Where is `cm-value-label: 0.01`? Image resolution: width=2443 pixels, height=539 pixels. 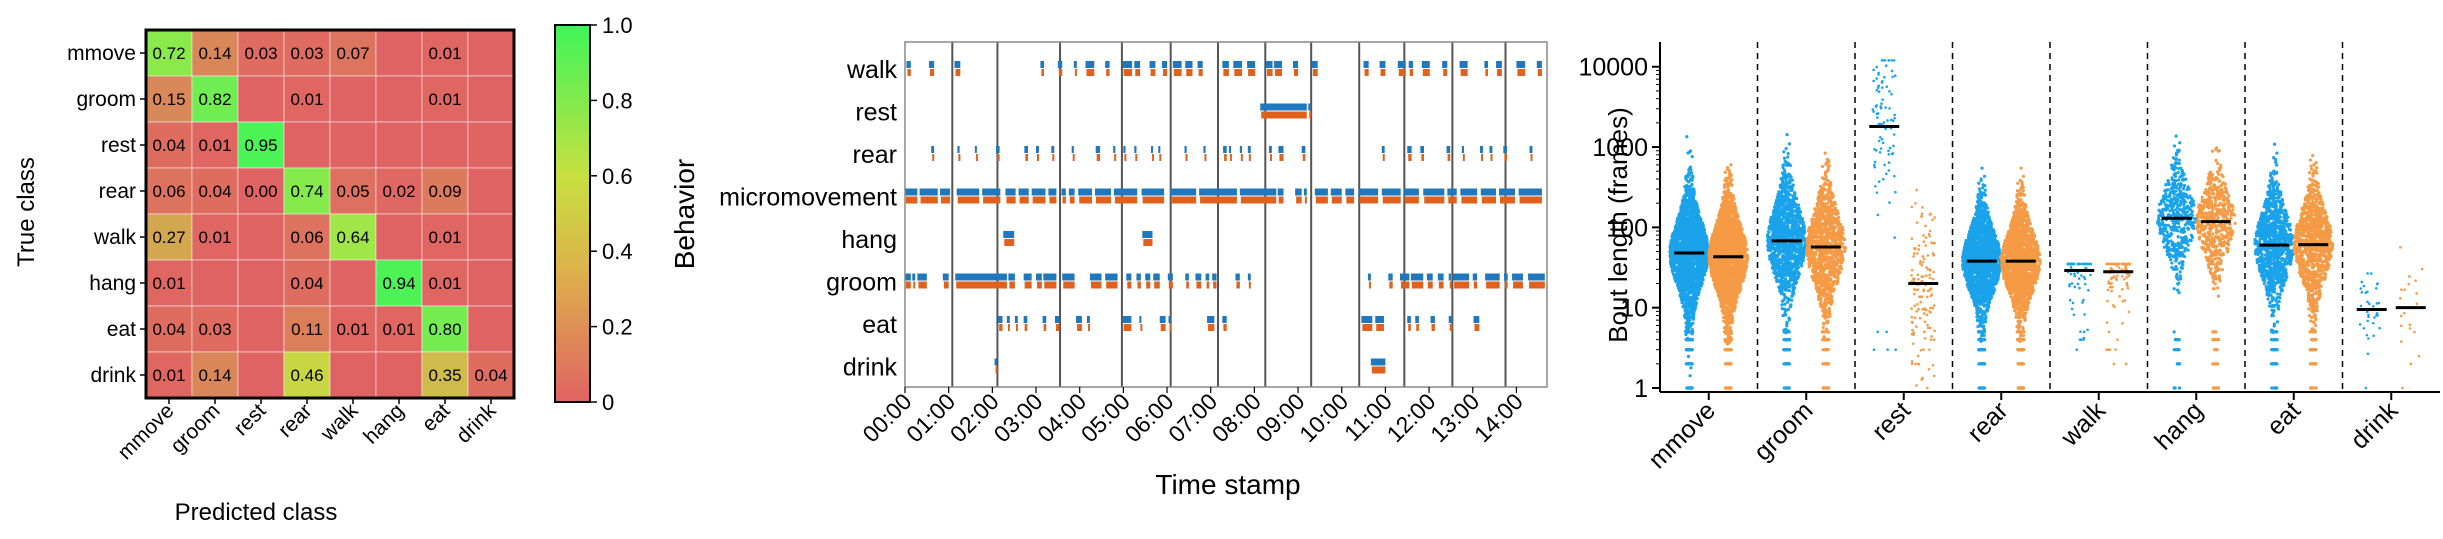 cm-value-label: 0.01 is located at coordinates (352, 329).